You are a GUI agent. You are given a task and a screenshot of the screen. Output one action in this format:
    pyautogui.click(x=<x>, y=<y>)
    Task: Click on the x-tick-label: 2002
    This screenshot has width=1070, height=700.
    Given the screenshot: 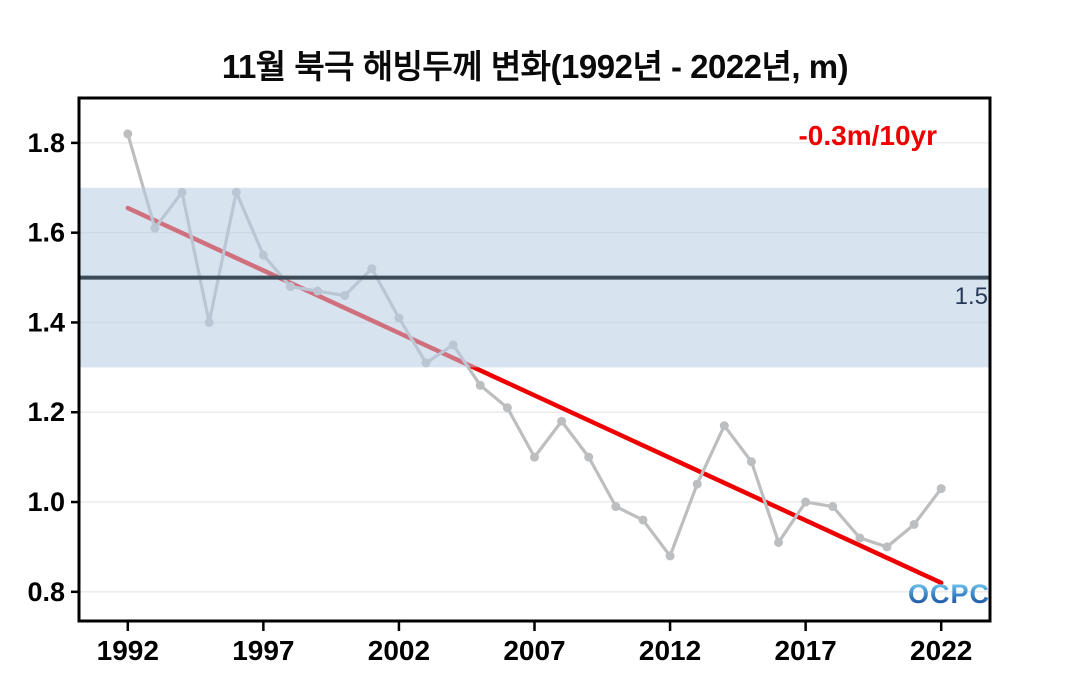 What is the action you would take?
    pyautogui.click(x=399, y=650)
    